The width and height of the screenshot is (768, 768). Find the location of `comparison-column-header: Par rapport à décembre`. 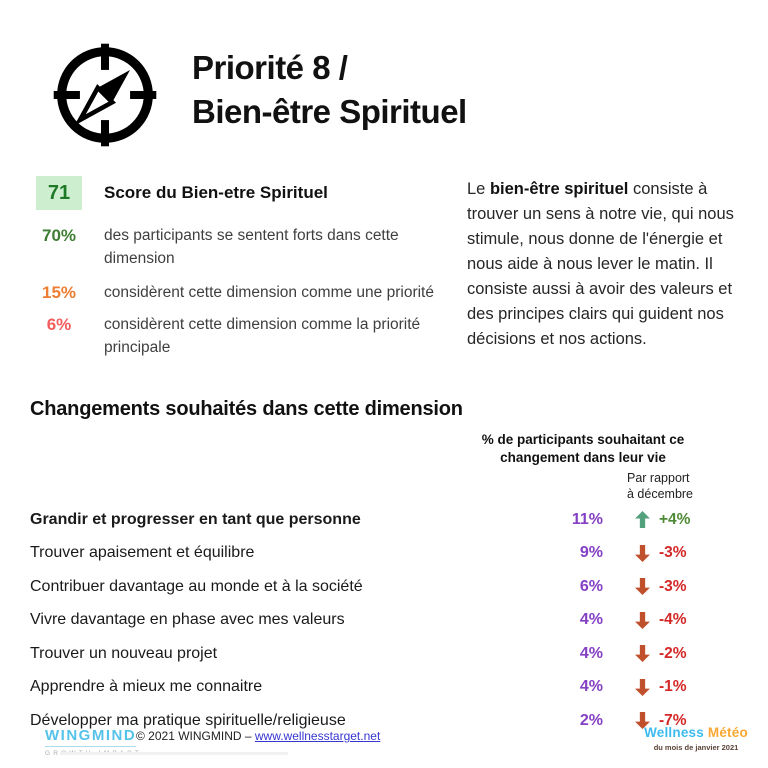

comparison-column-header: Par rapport à décembre is located at coordinates (660, 486).